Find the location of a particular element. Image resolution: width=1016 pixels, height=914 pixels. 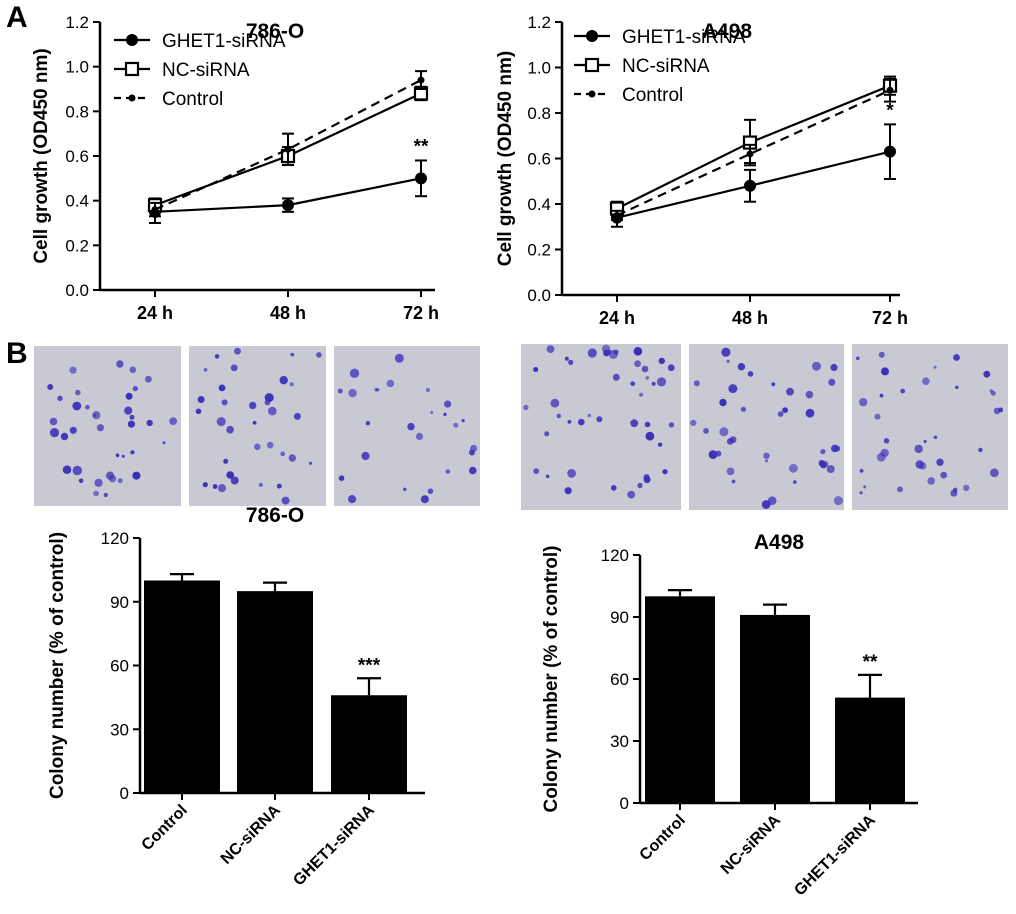

x-tick-label: 24 h is located at coordinates (617, 318).